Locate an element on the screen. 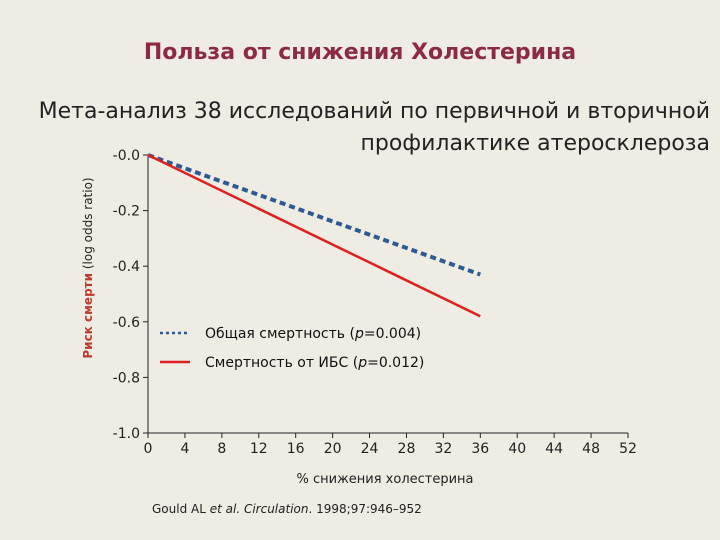 Image resolution: width=720 pixels, height=540 pixels. series-line-chd-mortality is located at coordinates (314, 235).